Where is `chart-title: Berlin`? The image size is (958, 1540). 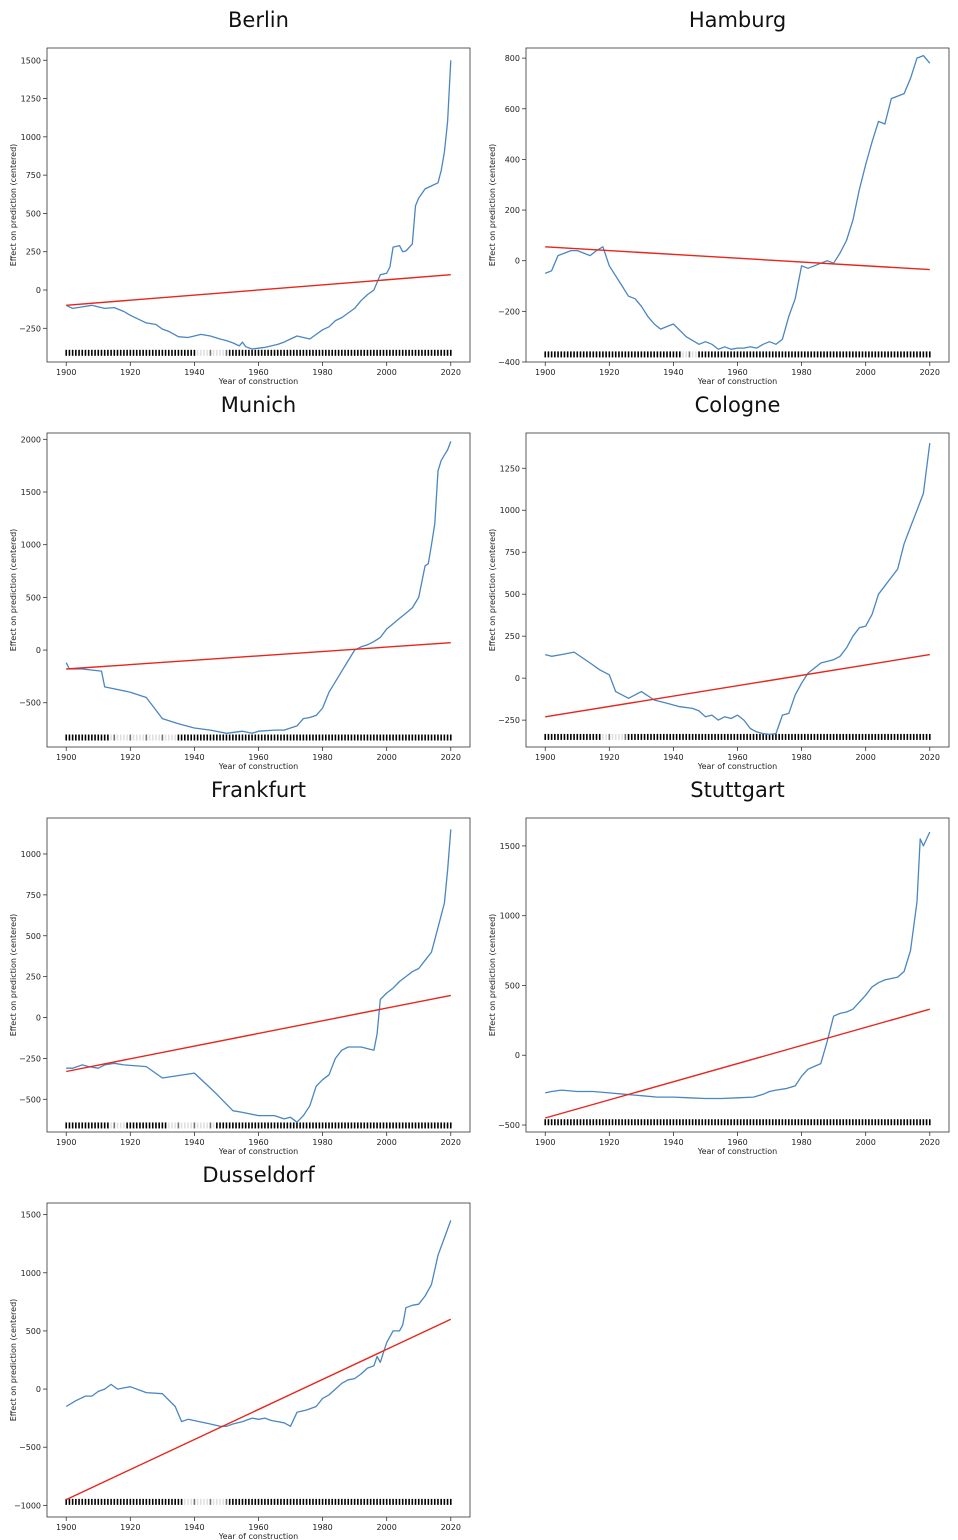 chart-title: Berlin is located at coordinates (258, 20).